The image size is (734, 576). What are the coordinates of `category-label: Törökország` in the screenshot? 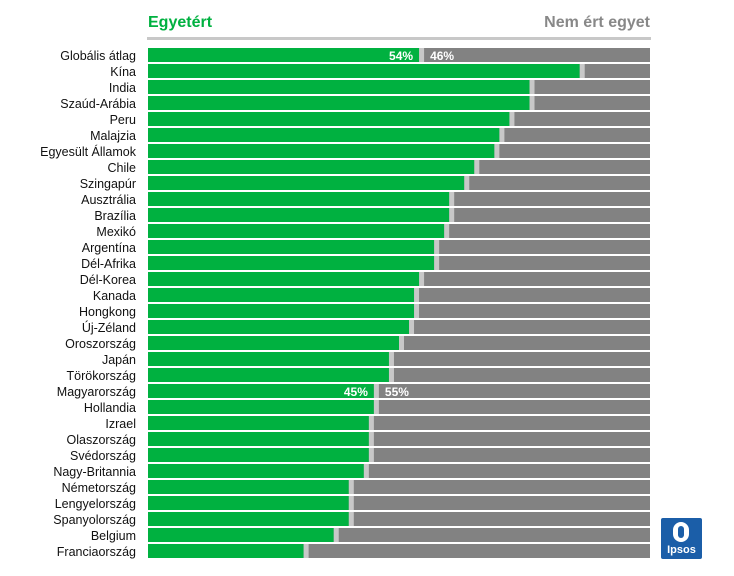 It's located at (102, 376).